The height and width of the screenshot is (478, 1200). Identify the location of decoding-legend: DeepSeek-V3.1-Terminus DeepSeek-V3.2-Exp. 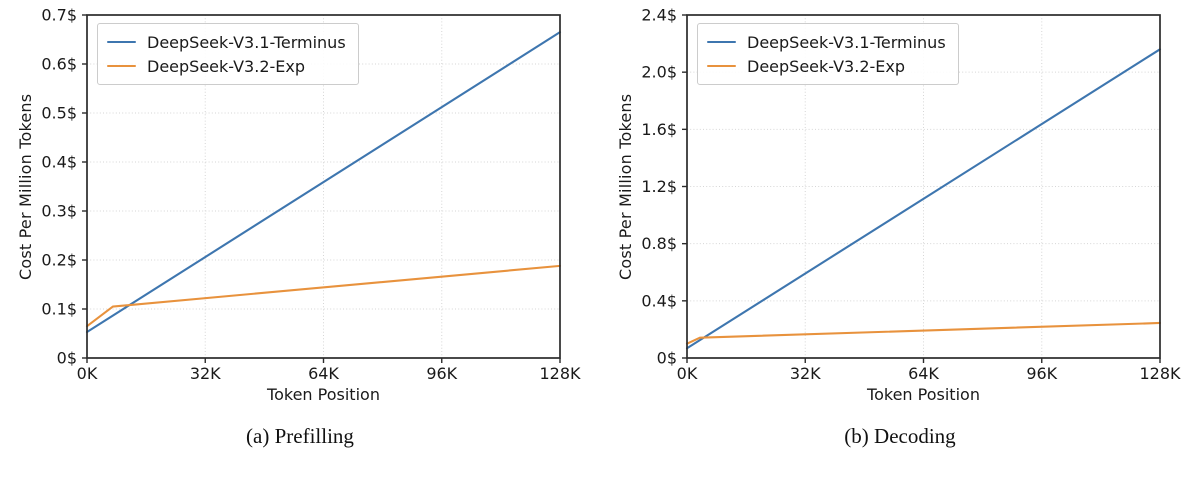
(828, 54).